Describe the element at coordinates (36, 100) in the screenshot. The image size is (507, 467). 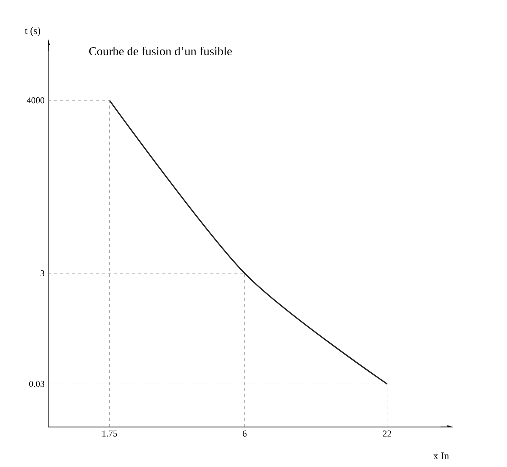
I see `y-tick-label: 4000` at that location.